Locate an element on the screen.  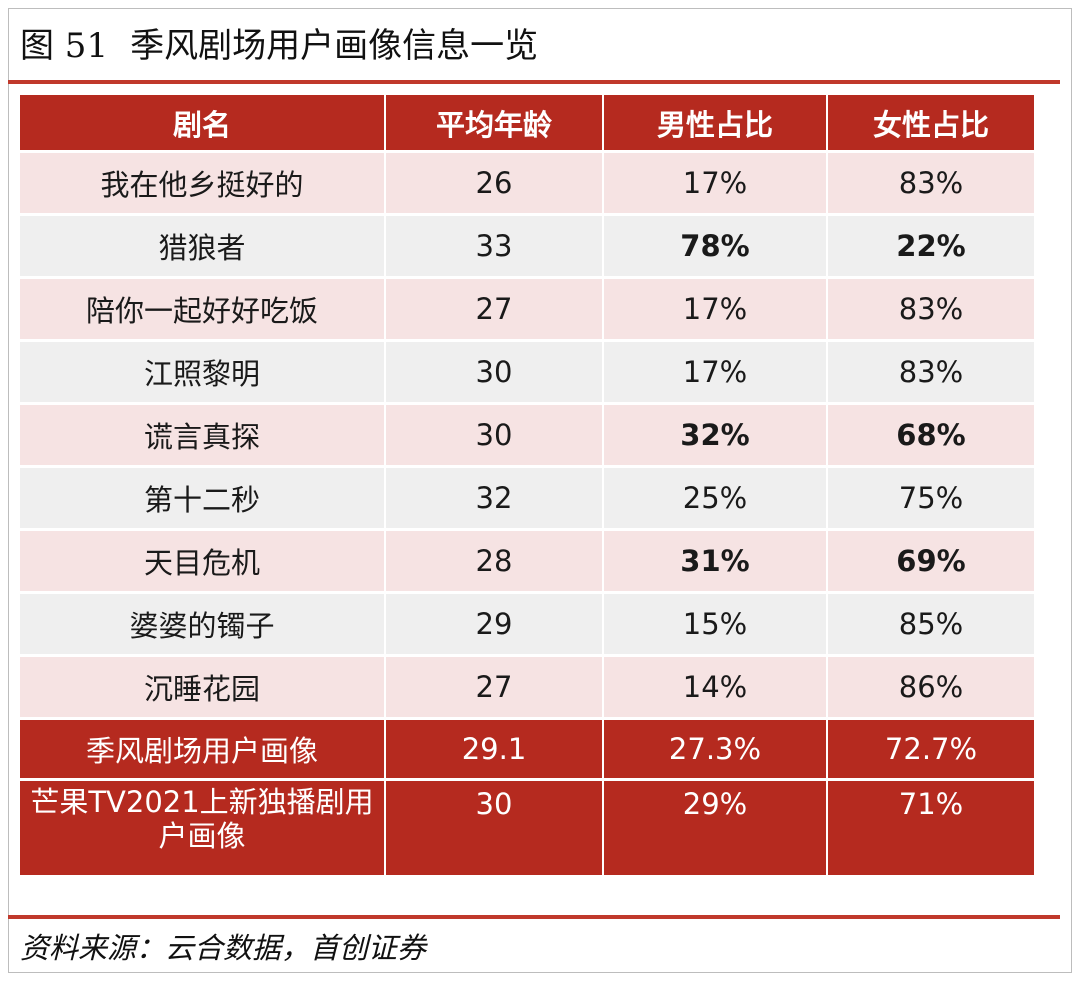
female-ratio-cell: 85% is located at coordinates (931, 625).